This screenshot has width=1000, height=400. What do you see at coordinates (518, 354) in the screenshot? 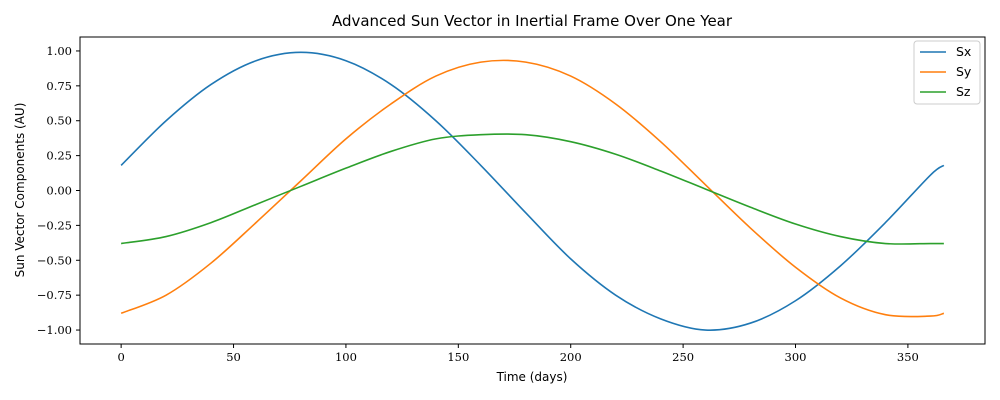
I see `x-axis: 0 50 100 150 200 250 300 350` at bounding box center [518, 354].